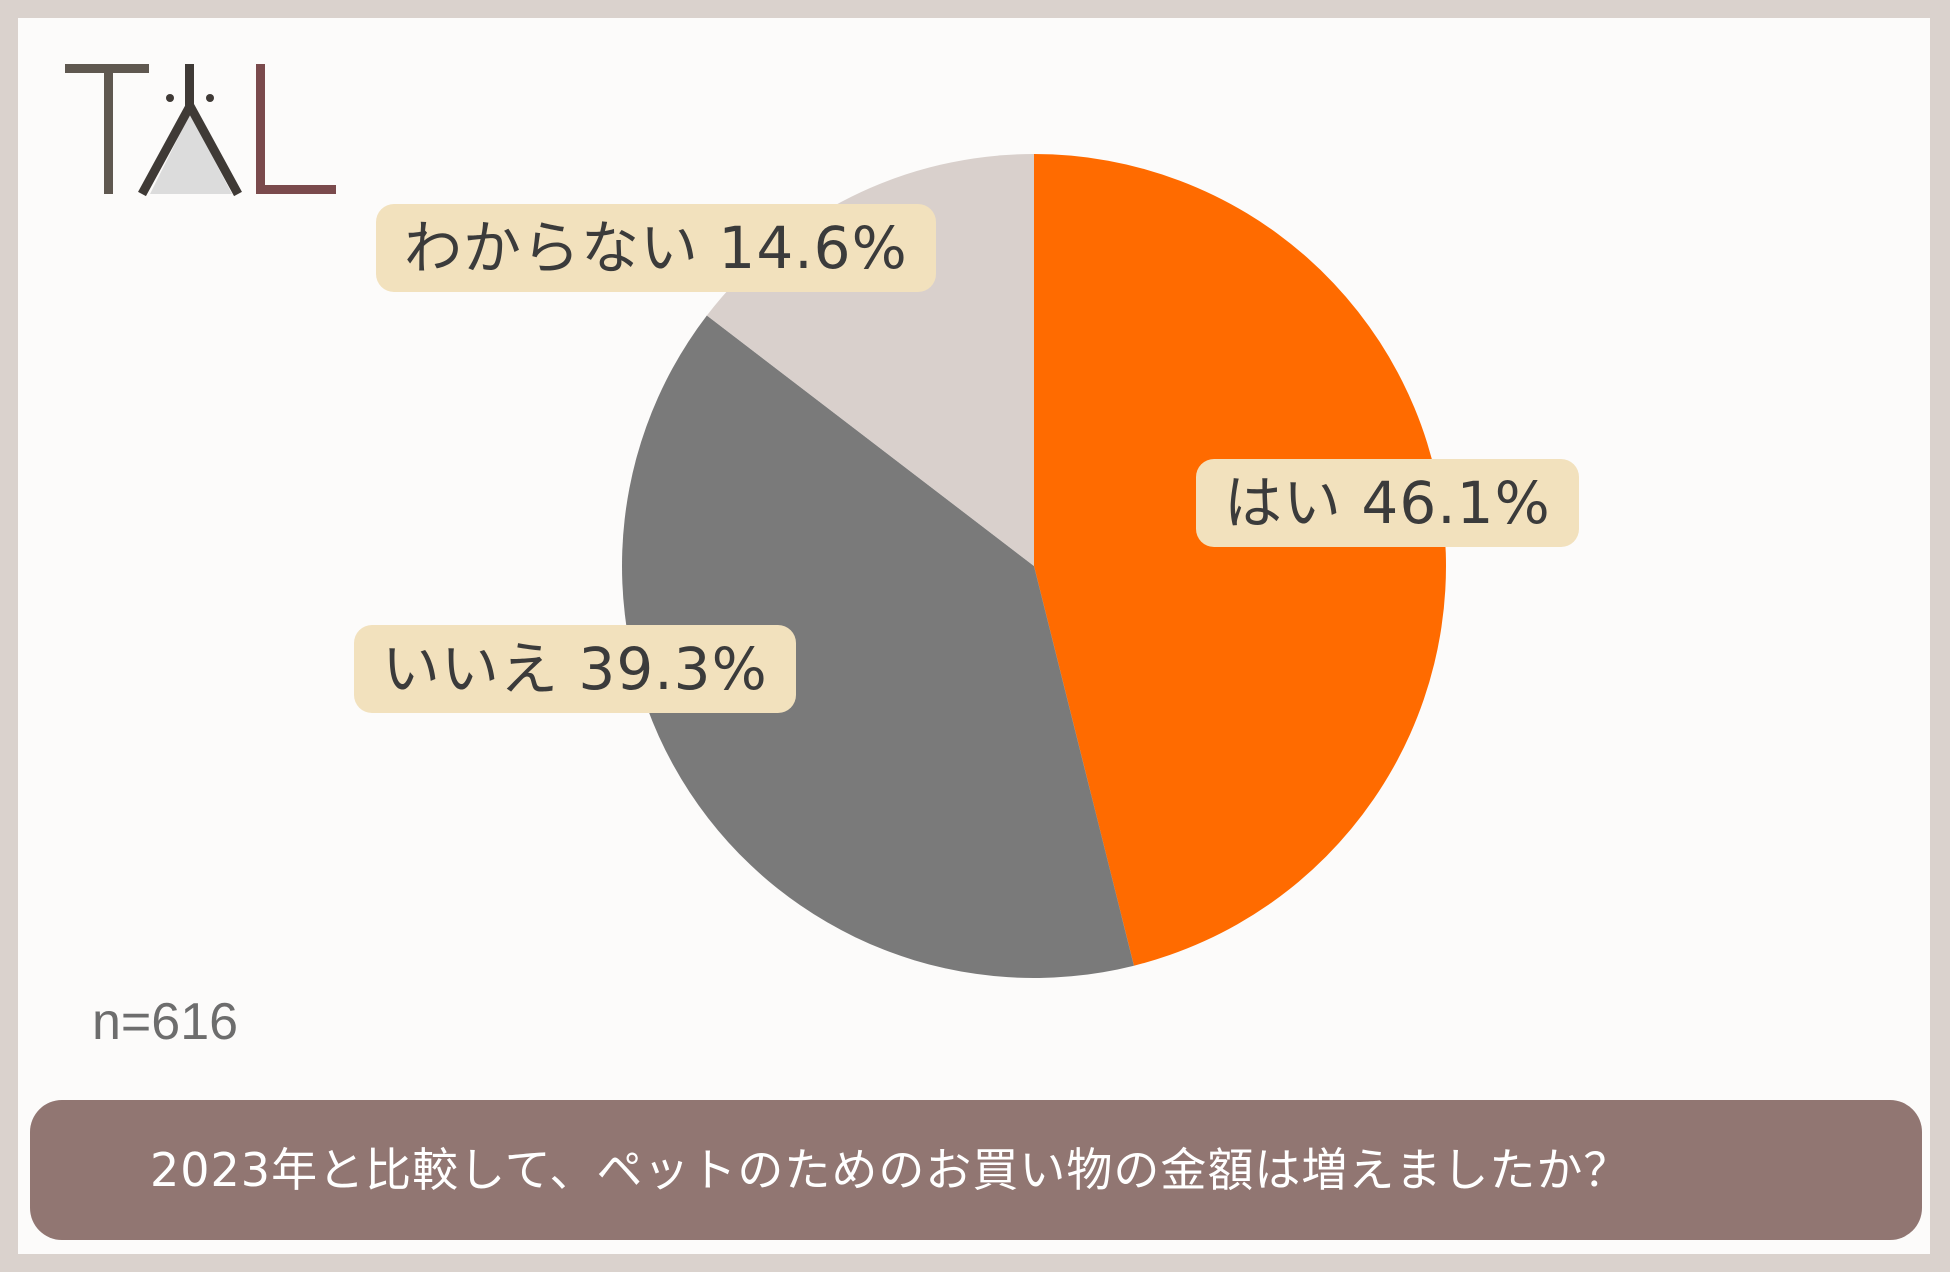 This screenshot has width=1950, height=1272. What do you see at coordinates (200, 130) in the screenshot?
I see `tal-logo` at bounding box center [200, 130].